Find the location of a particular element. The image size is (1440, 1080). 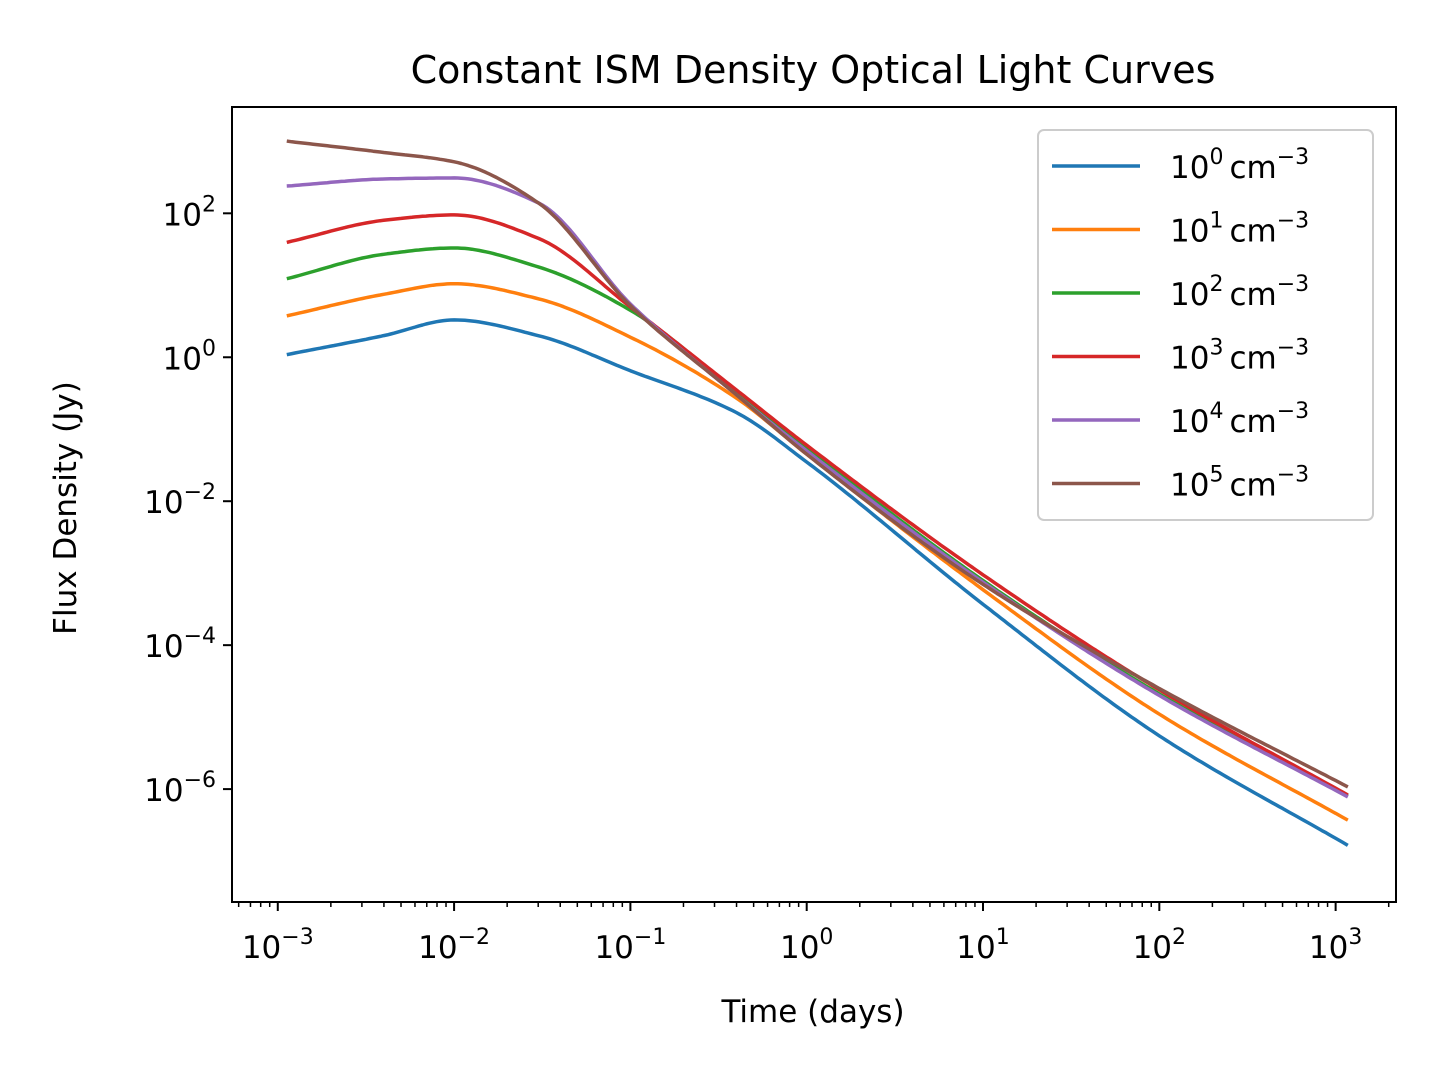

x-tick-label: 10⁰ is located at coordinates (806, 945).